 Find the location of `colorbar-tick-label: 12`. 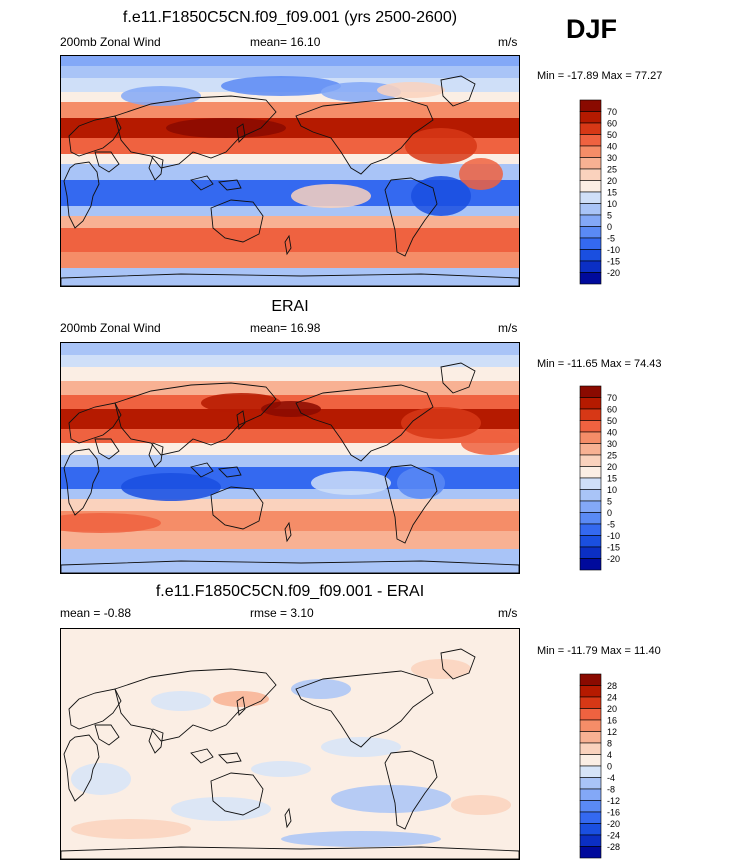

colorbar-tick-label: 12 is located at coordinates (612, 732).